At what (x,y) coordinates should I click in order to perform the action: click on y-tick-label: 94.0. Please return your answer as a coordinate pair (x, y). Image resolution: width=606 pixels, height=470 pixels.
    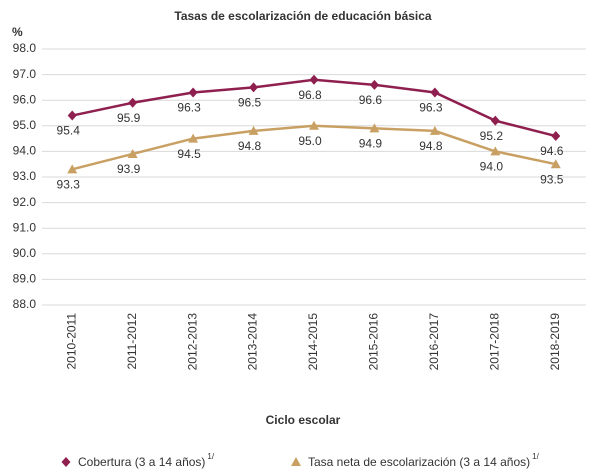
    Looking at the image, I should click on (25, 151).